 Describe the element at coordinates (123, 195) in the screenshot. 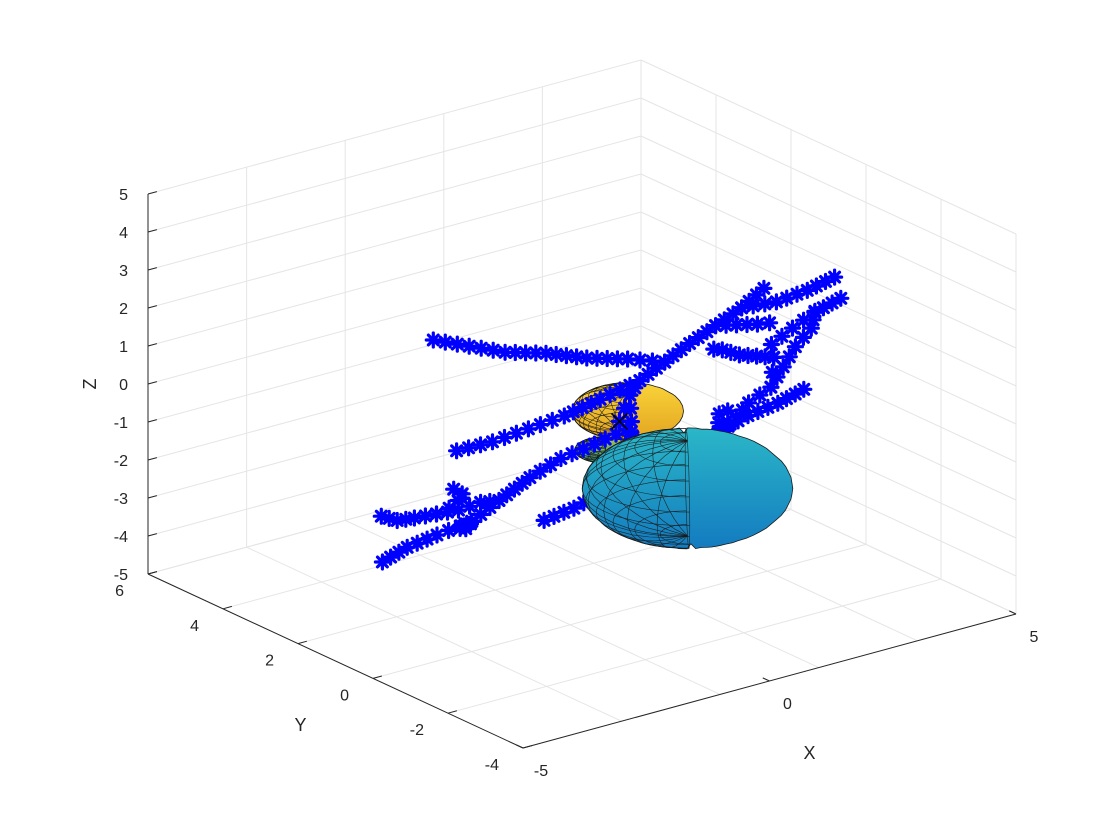

I see `z-tick-label: 5` at that location.